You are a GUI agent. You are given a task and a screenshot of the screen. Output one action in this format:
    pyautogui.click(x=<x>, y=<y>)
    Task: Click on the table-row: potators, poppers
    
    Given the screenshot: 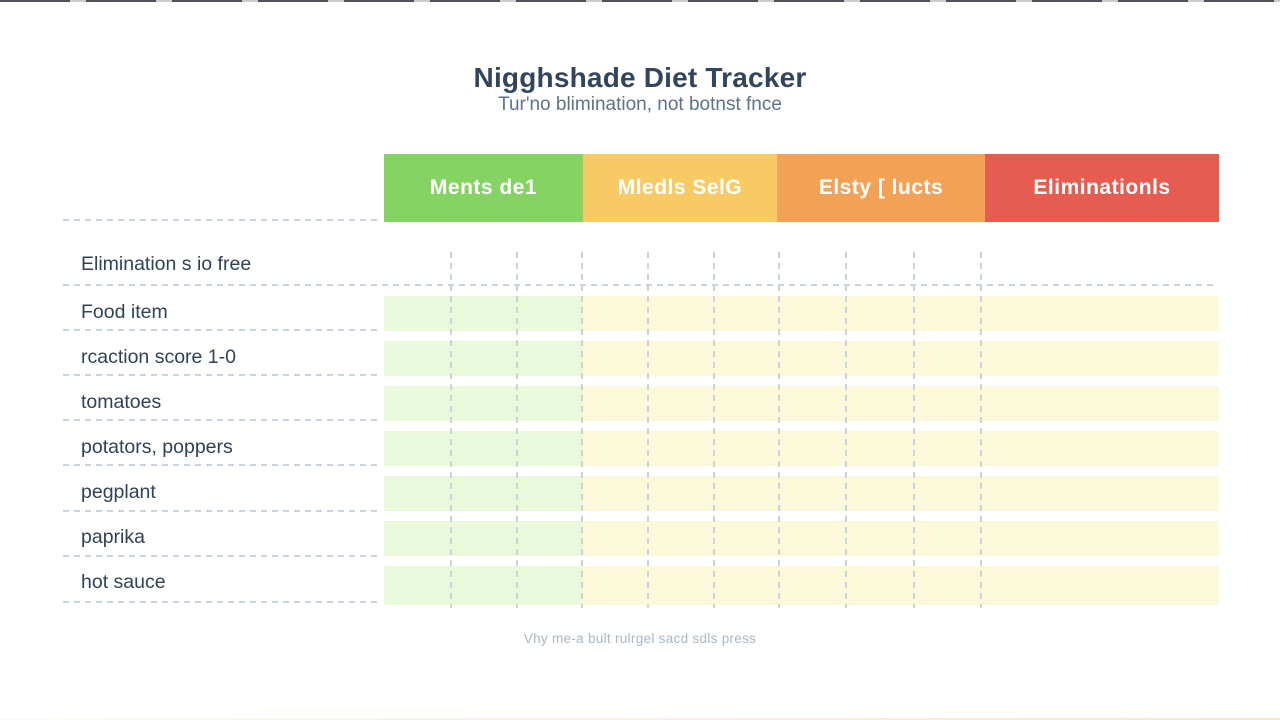 What is the action you would take?
    pyautogui.click(x=222, y=442)
    